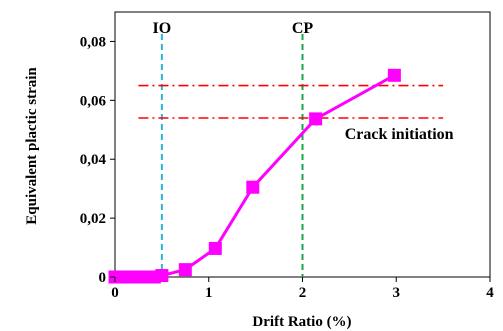 The width and height of the screenshot is (503, 331). What do you see at coordinates (303, 293) in the screenshot?
I see `x-tick-label: 2` at bounding box center [303, 293].